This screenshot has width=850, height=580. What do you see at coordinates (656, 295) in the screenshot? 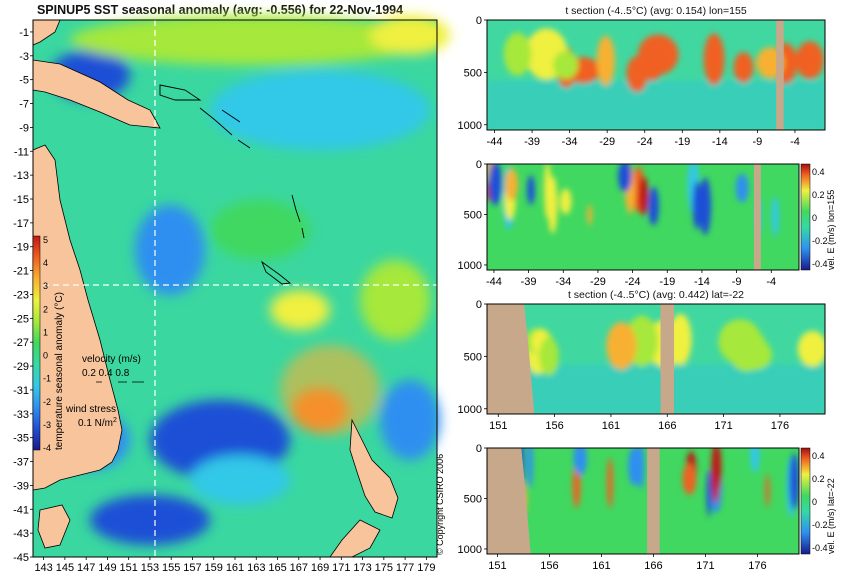
I see `section-title: t section (-4..5°C) (avg: 0.442) lat=-22` at bounding box center [656, 295].